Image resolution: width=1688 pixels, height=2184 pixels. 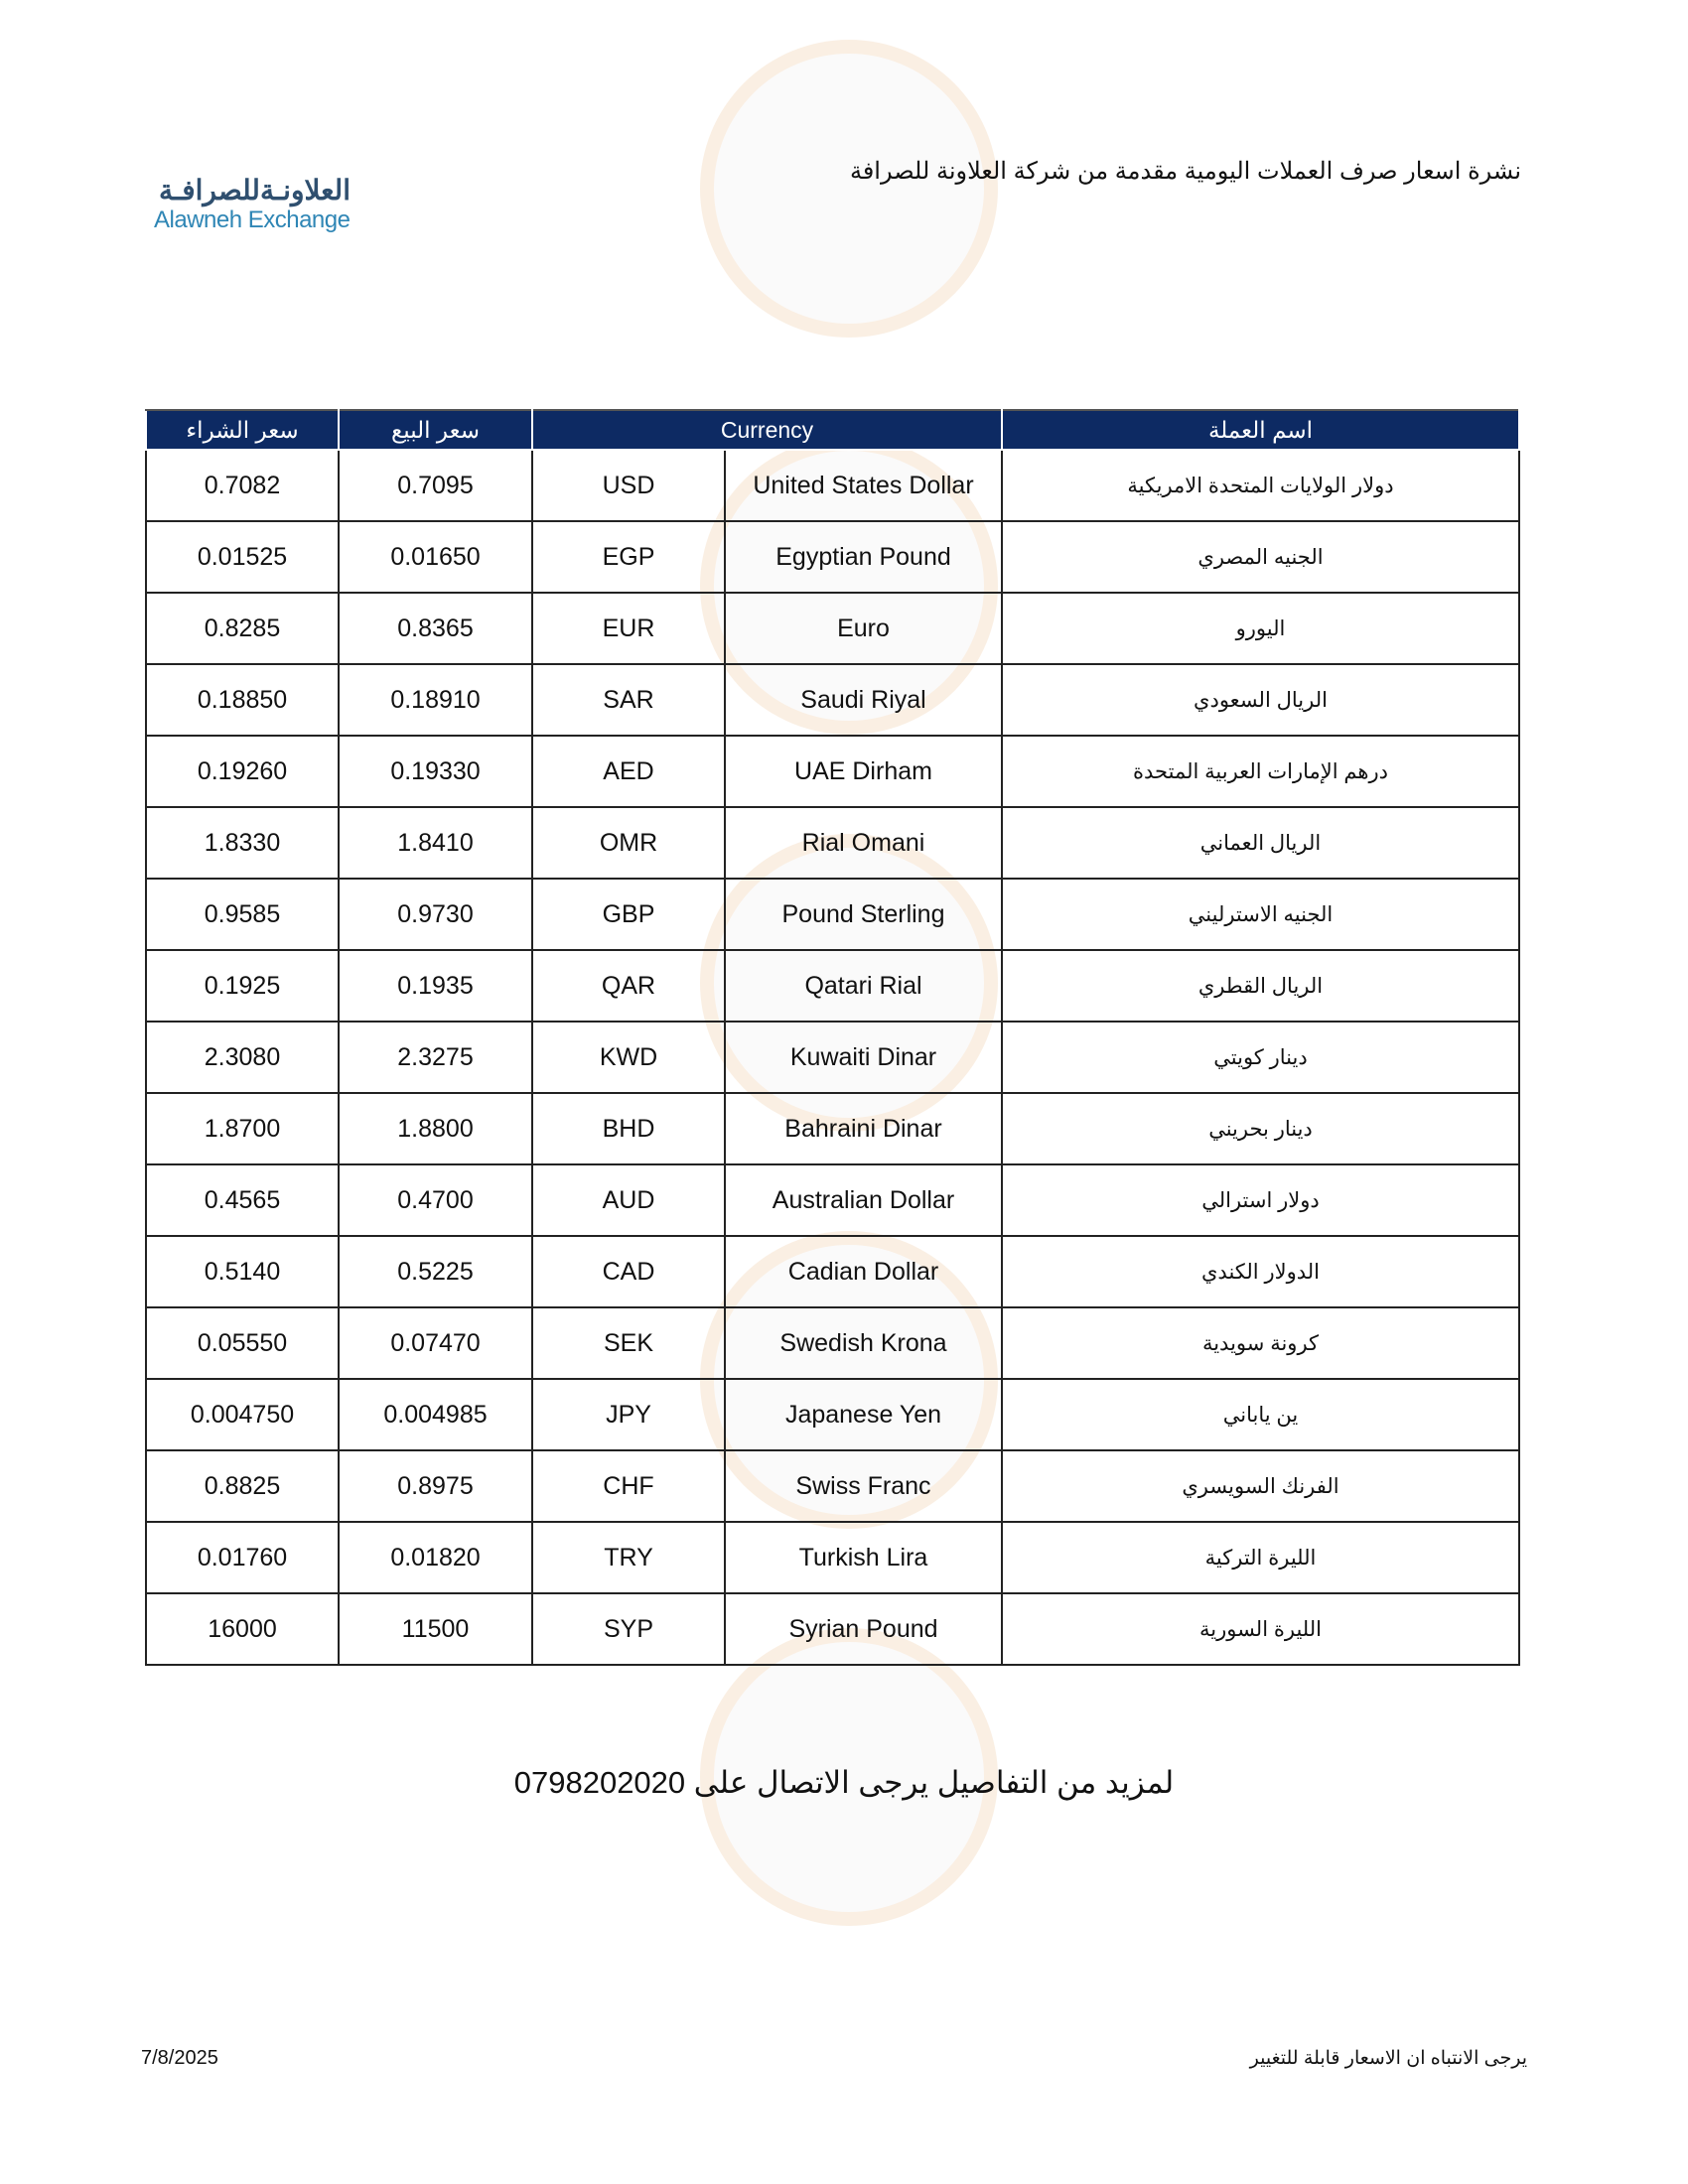 I want to click on currency-code: GBP, so click(x=628, y=914).